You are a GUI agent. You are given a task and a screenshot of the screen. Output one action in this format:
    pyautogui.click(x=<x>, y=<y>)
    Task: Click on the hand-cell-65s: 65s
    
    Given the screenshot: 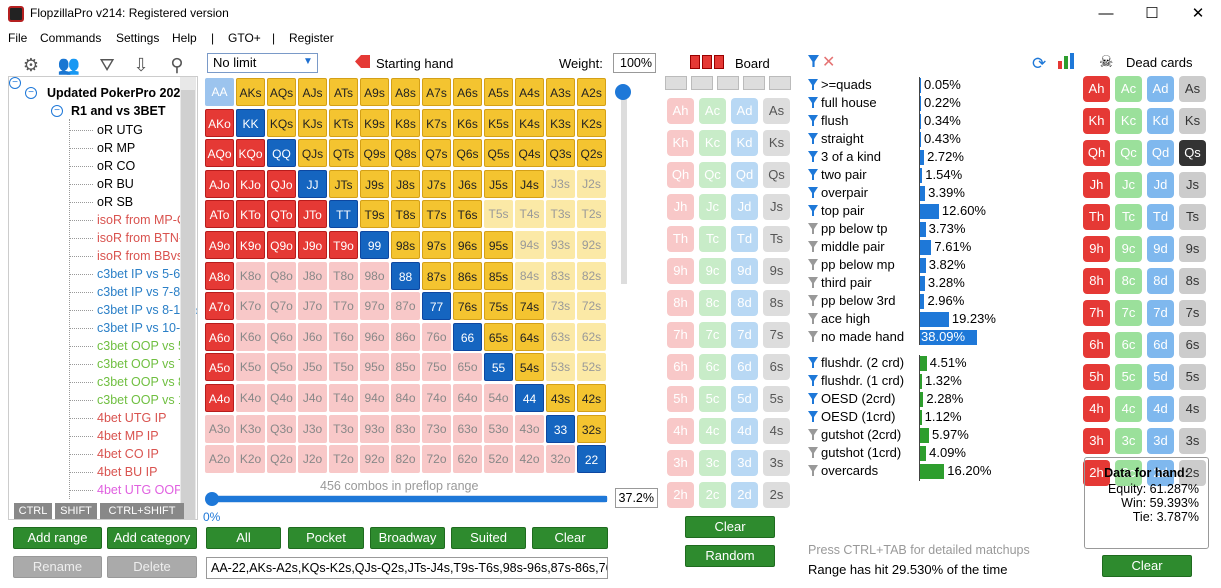 What is the action you would take?
    pyautogui.click(x=498, y=336)
    